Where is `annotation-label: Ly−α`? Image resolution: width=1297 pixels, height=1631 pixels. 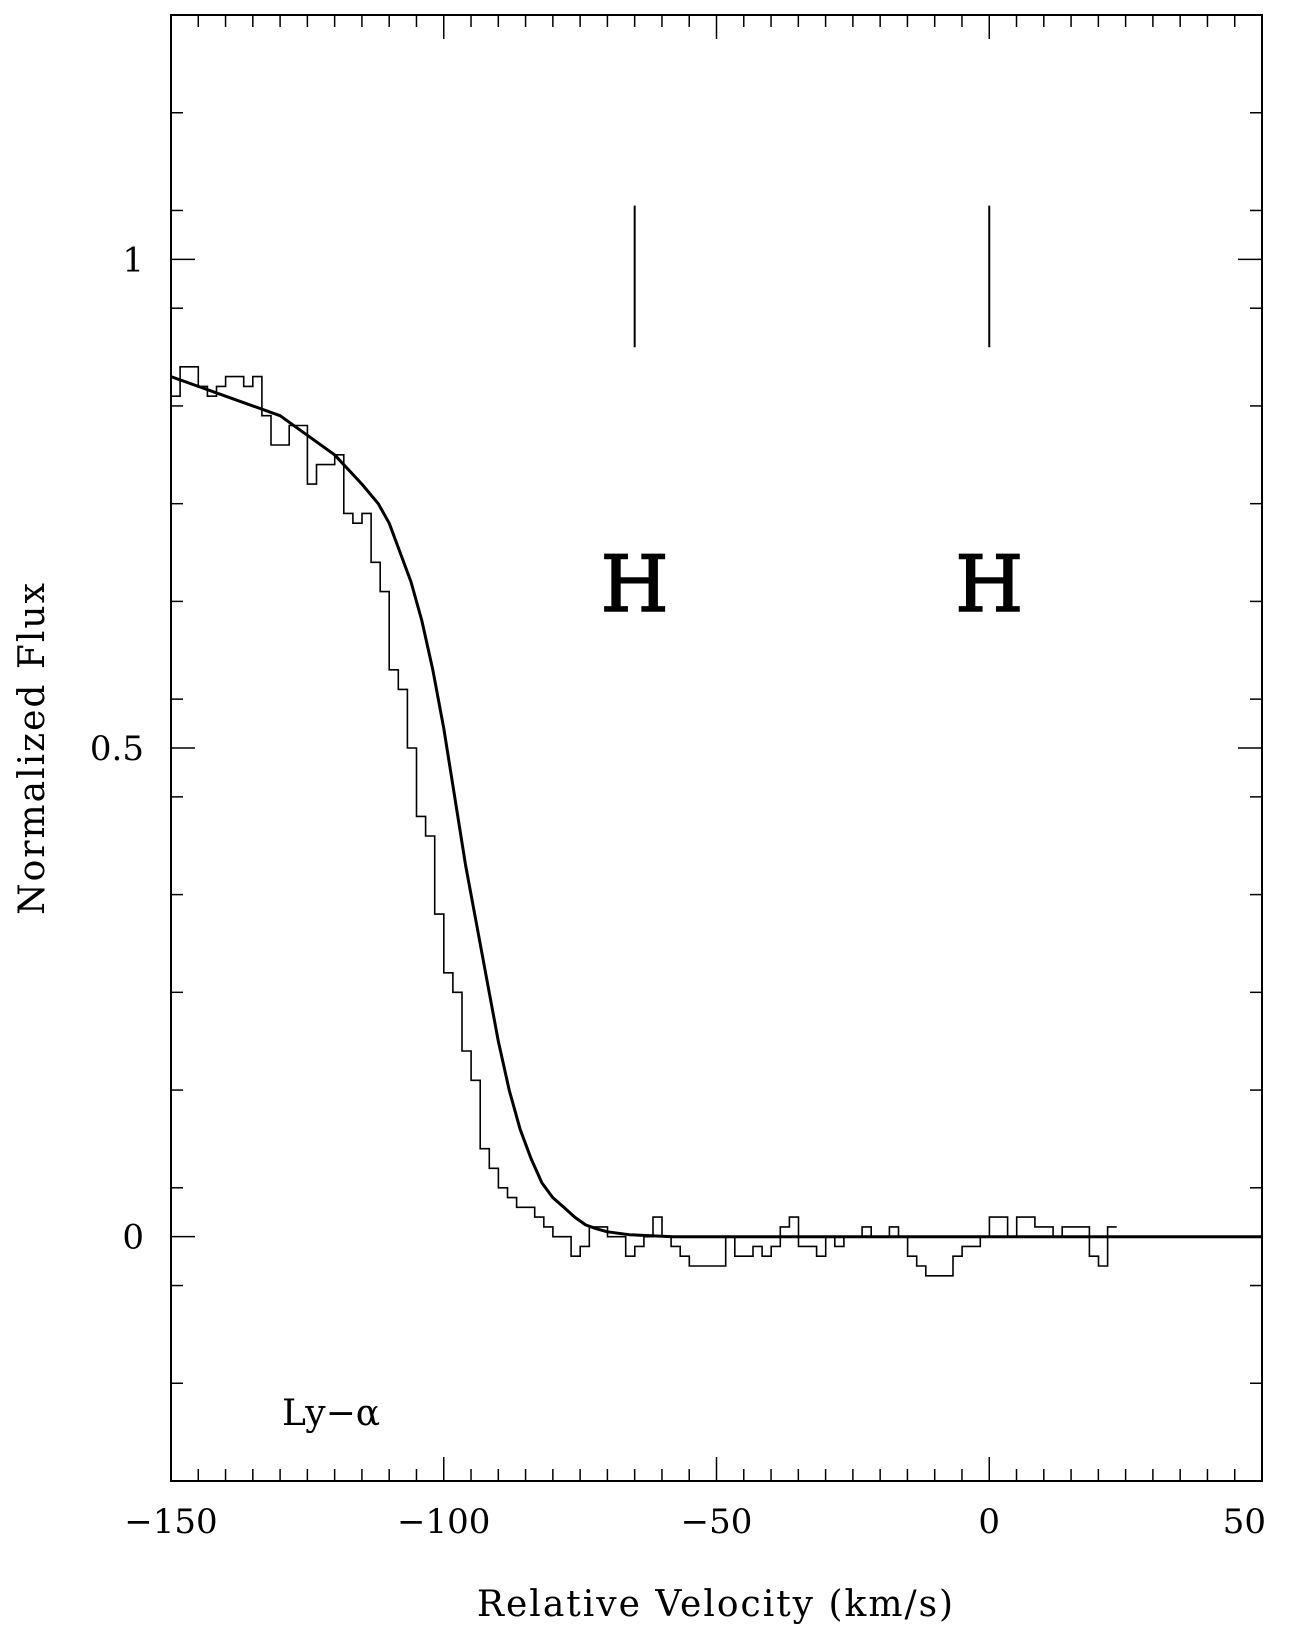 annotation-label: Ly−α is located at coordinates (331, 1413).